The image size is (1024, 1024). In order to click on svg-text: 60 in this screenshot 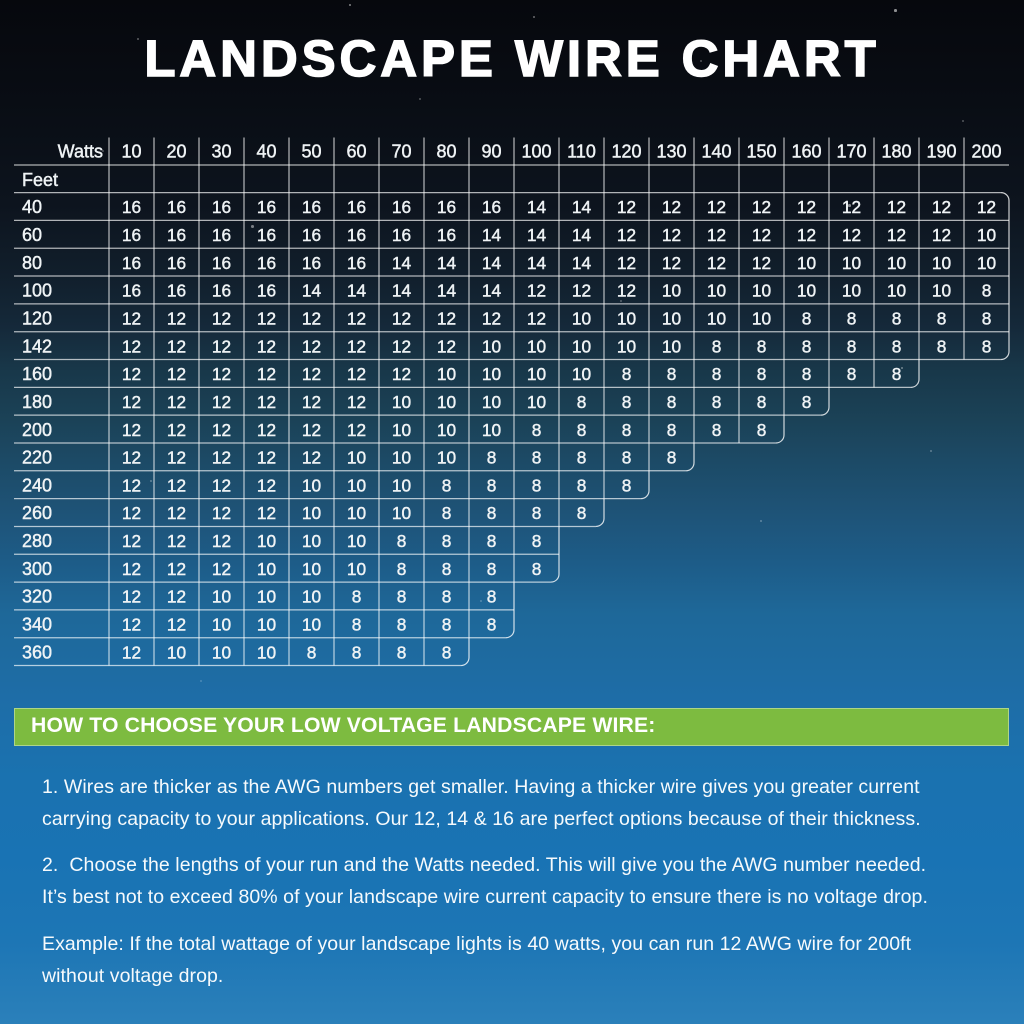, I will do `click(32, 235)`.